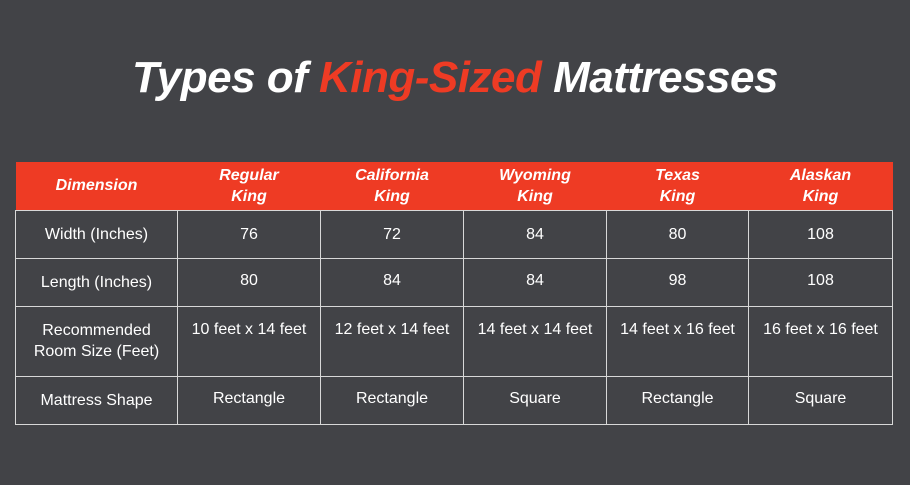  Describe the element at coordinates (659, 77) in the screenshot. I see `title-part-2: Mattresses` at that location.